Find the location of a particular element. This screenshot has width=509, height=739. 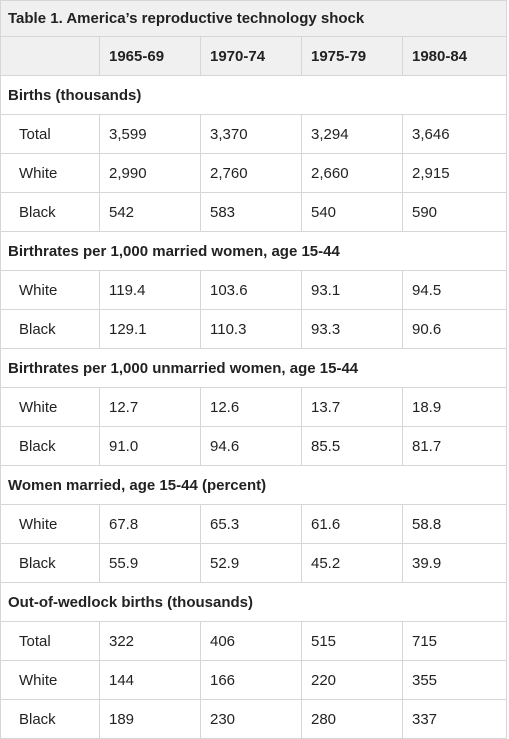

section-heading: Births (thousands) is located at coordinates (253, 95).